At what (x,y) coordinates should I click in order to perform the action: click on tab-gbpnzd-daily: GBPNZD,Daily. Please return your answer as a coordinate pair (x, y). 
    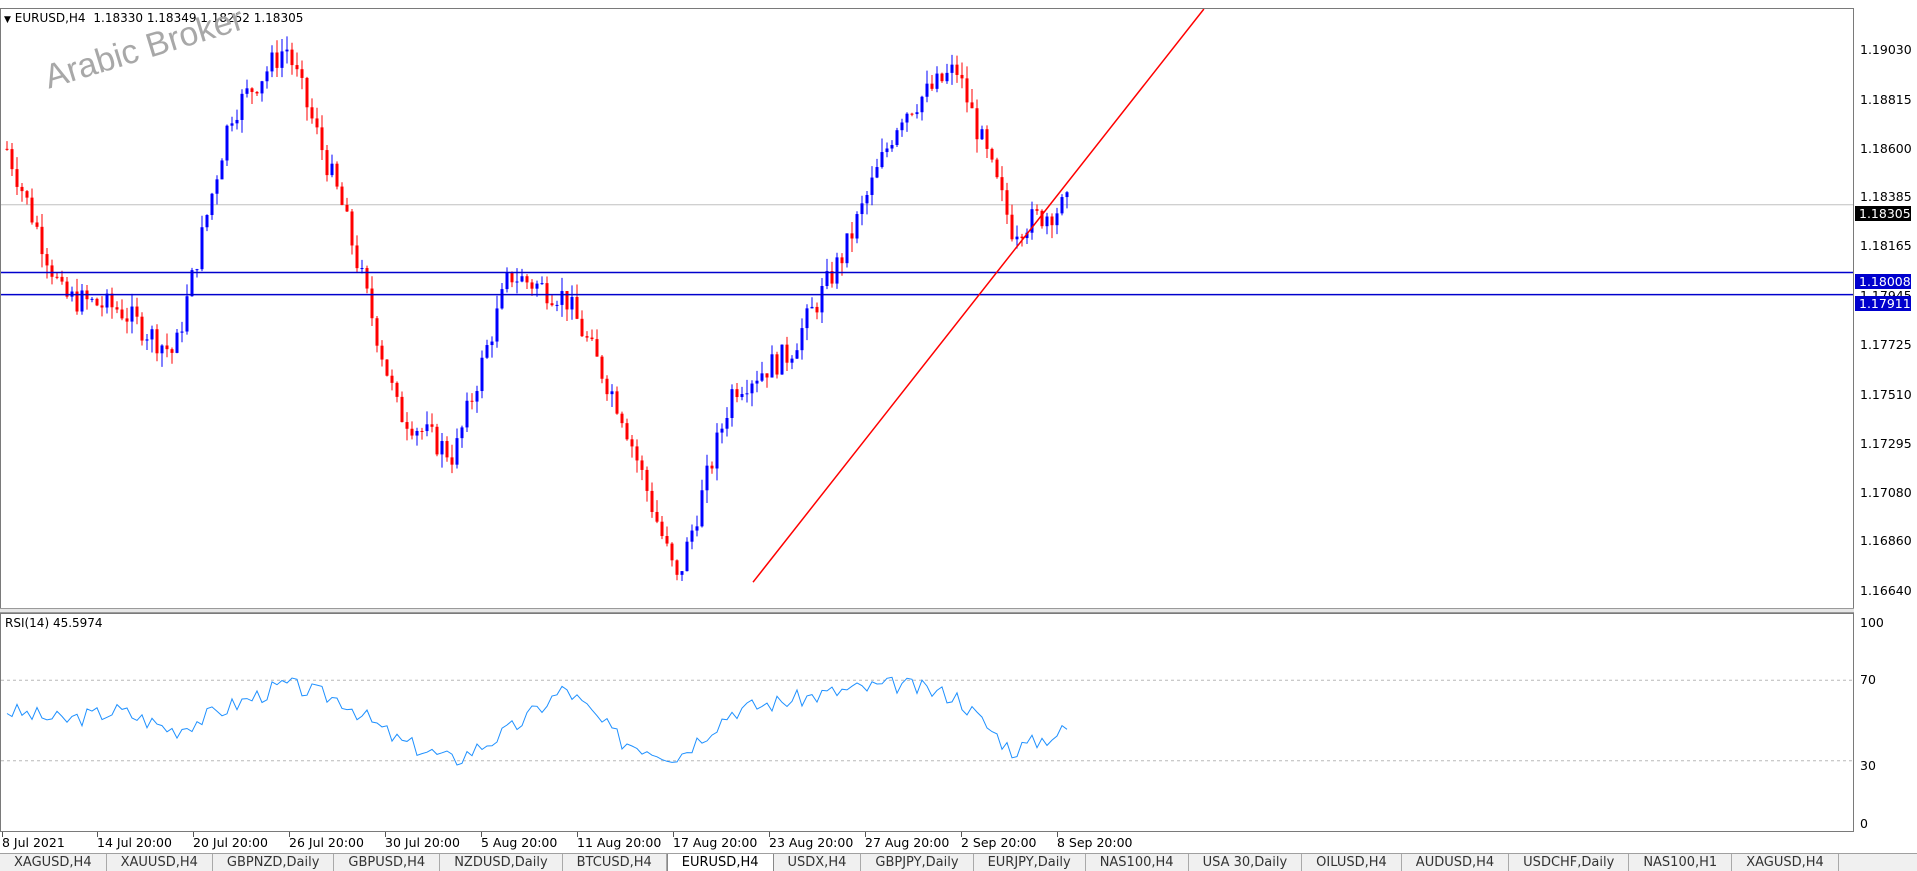
    Looking at the image, I should click on (274, 862).